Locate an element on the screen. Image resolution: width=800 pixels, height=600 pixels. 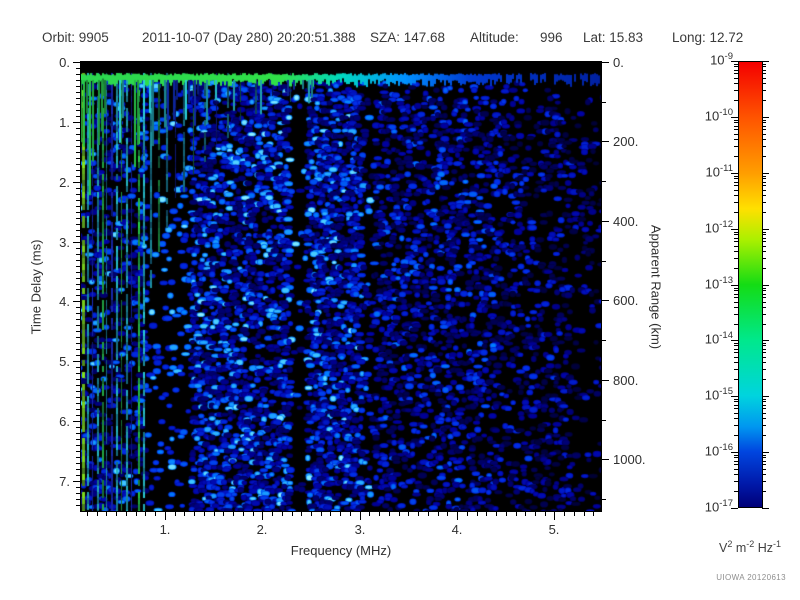
x-axis-tick-label: 1. is located at coordinates (165, 529).